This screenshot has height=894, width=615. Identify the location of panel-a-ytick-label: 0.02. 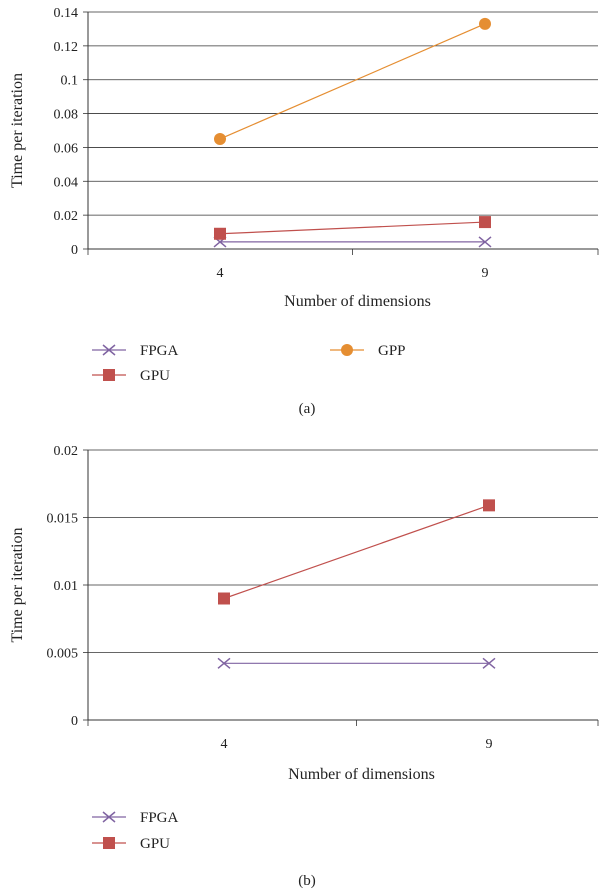
(66, 216).